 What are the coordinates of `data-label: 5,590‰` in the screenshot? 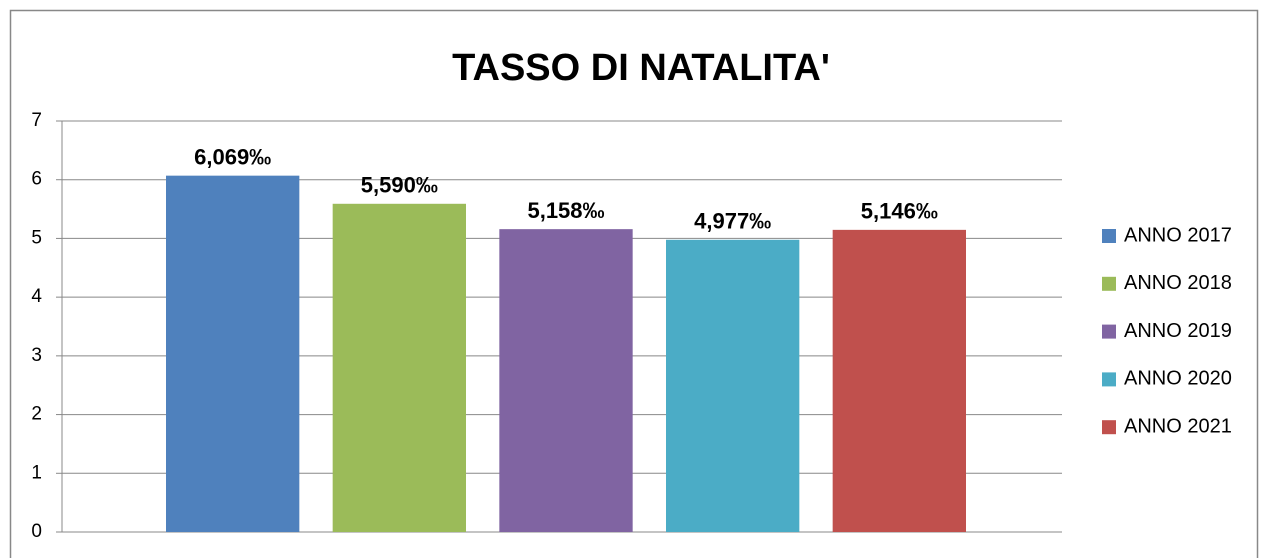 It's located at (399, 185).